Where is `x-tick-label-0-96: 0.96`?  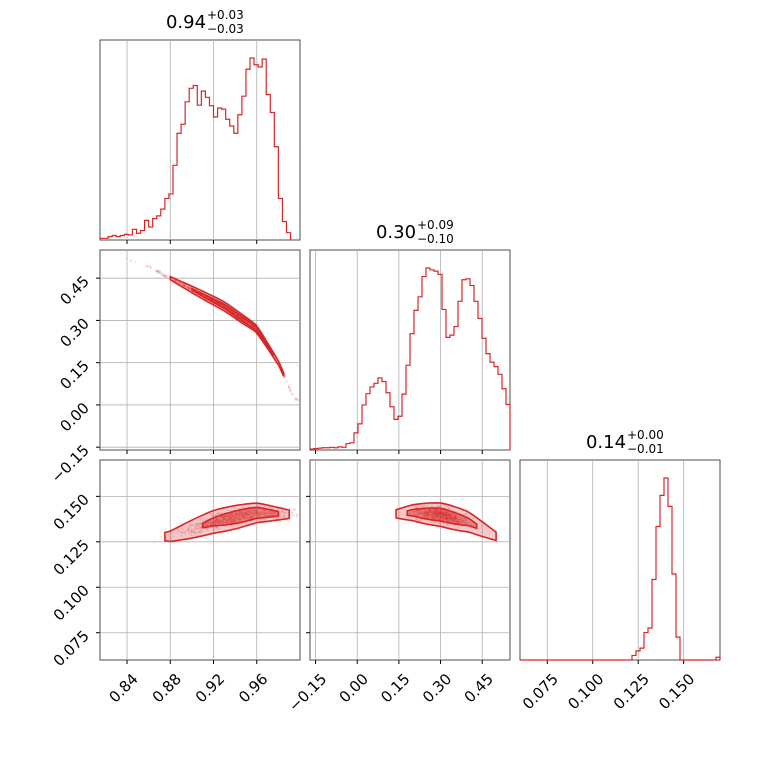
x-tick-label-0-96: 0.96 is located at coordinates (253, 688).